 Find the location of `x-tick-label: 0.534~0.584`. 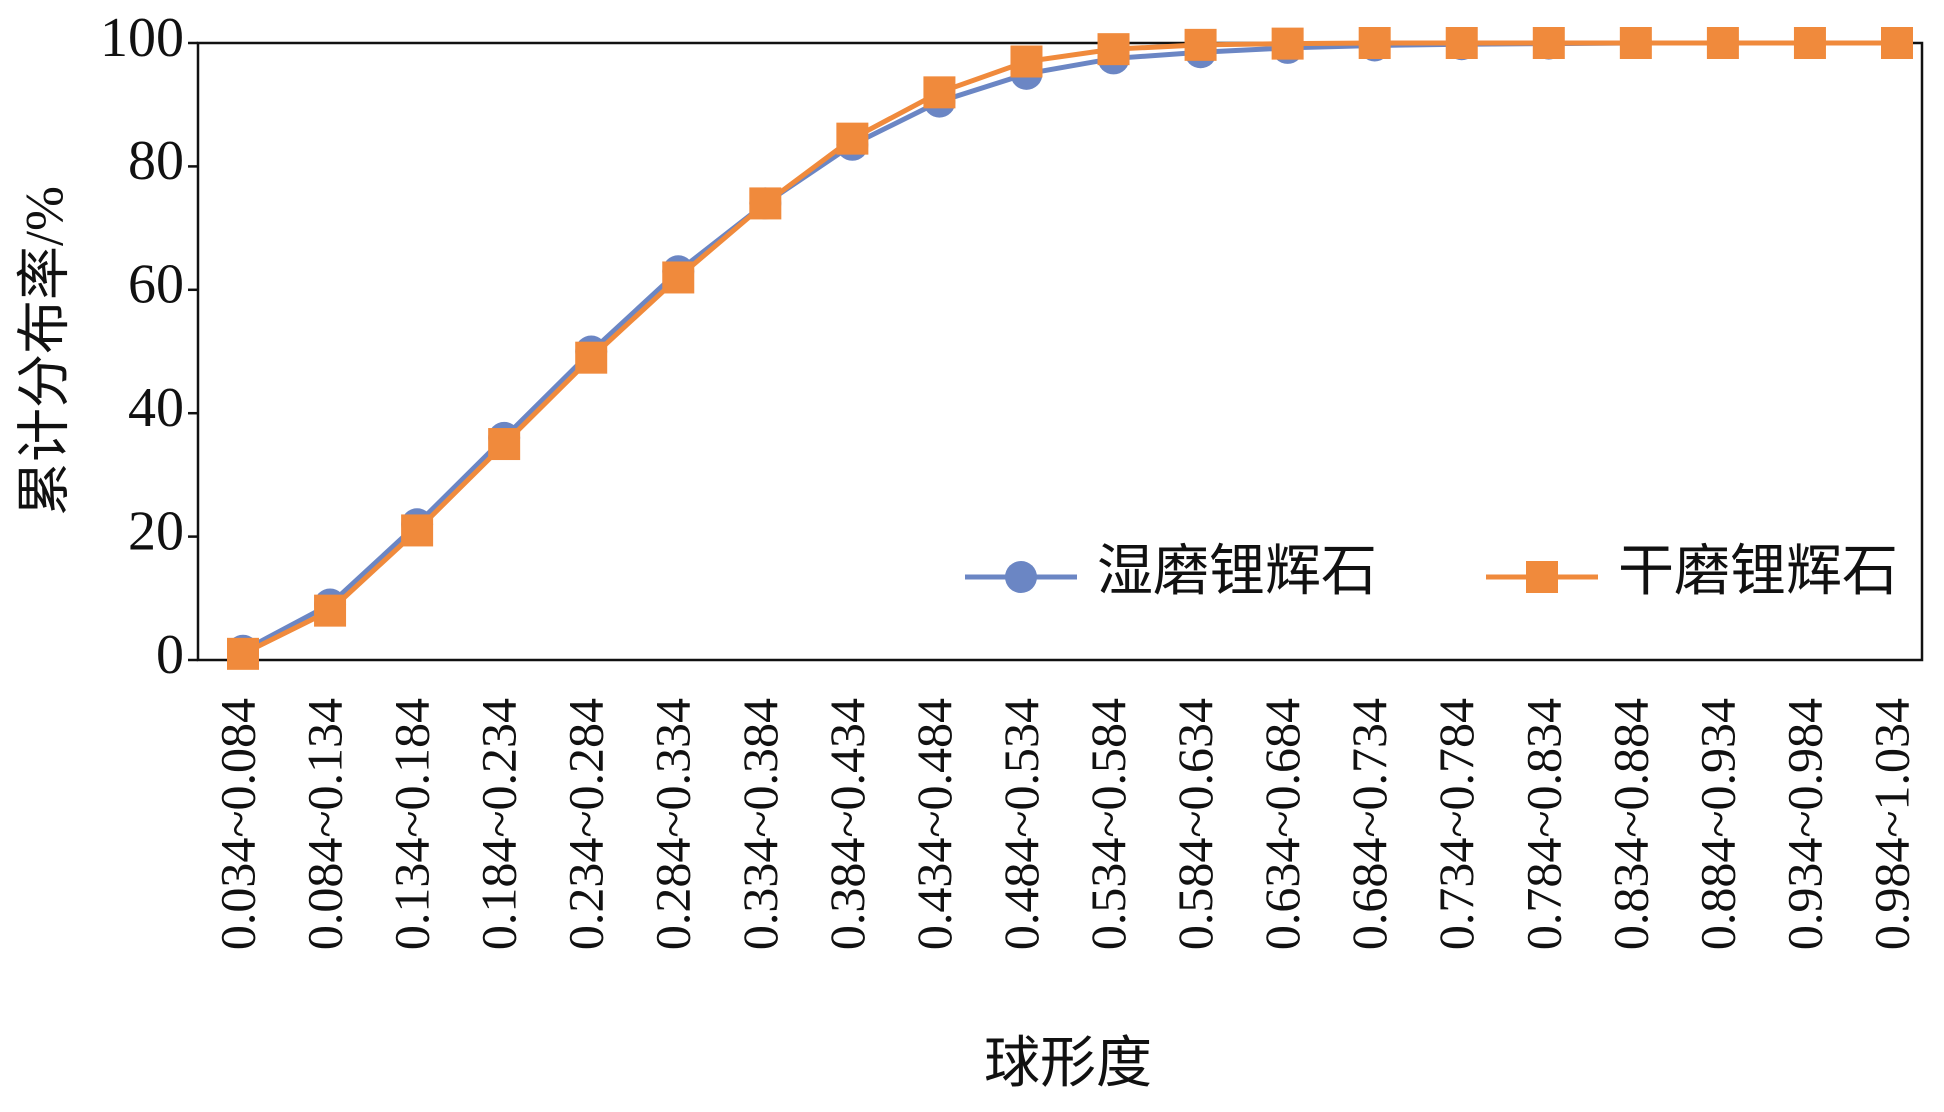

x-tick-label: 0.534~0.584 is located at coordinates (1108, 824).